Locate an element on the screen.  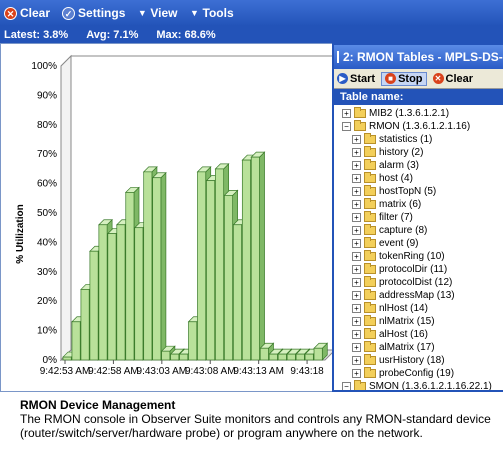
clear-button: ✕ Clear is located at coordinates (27, 13).